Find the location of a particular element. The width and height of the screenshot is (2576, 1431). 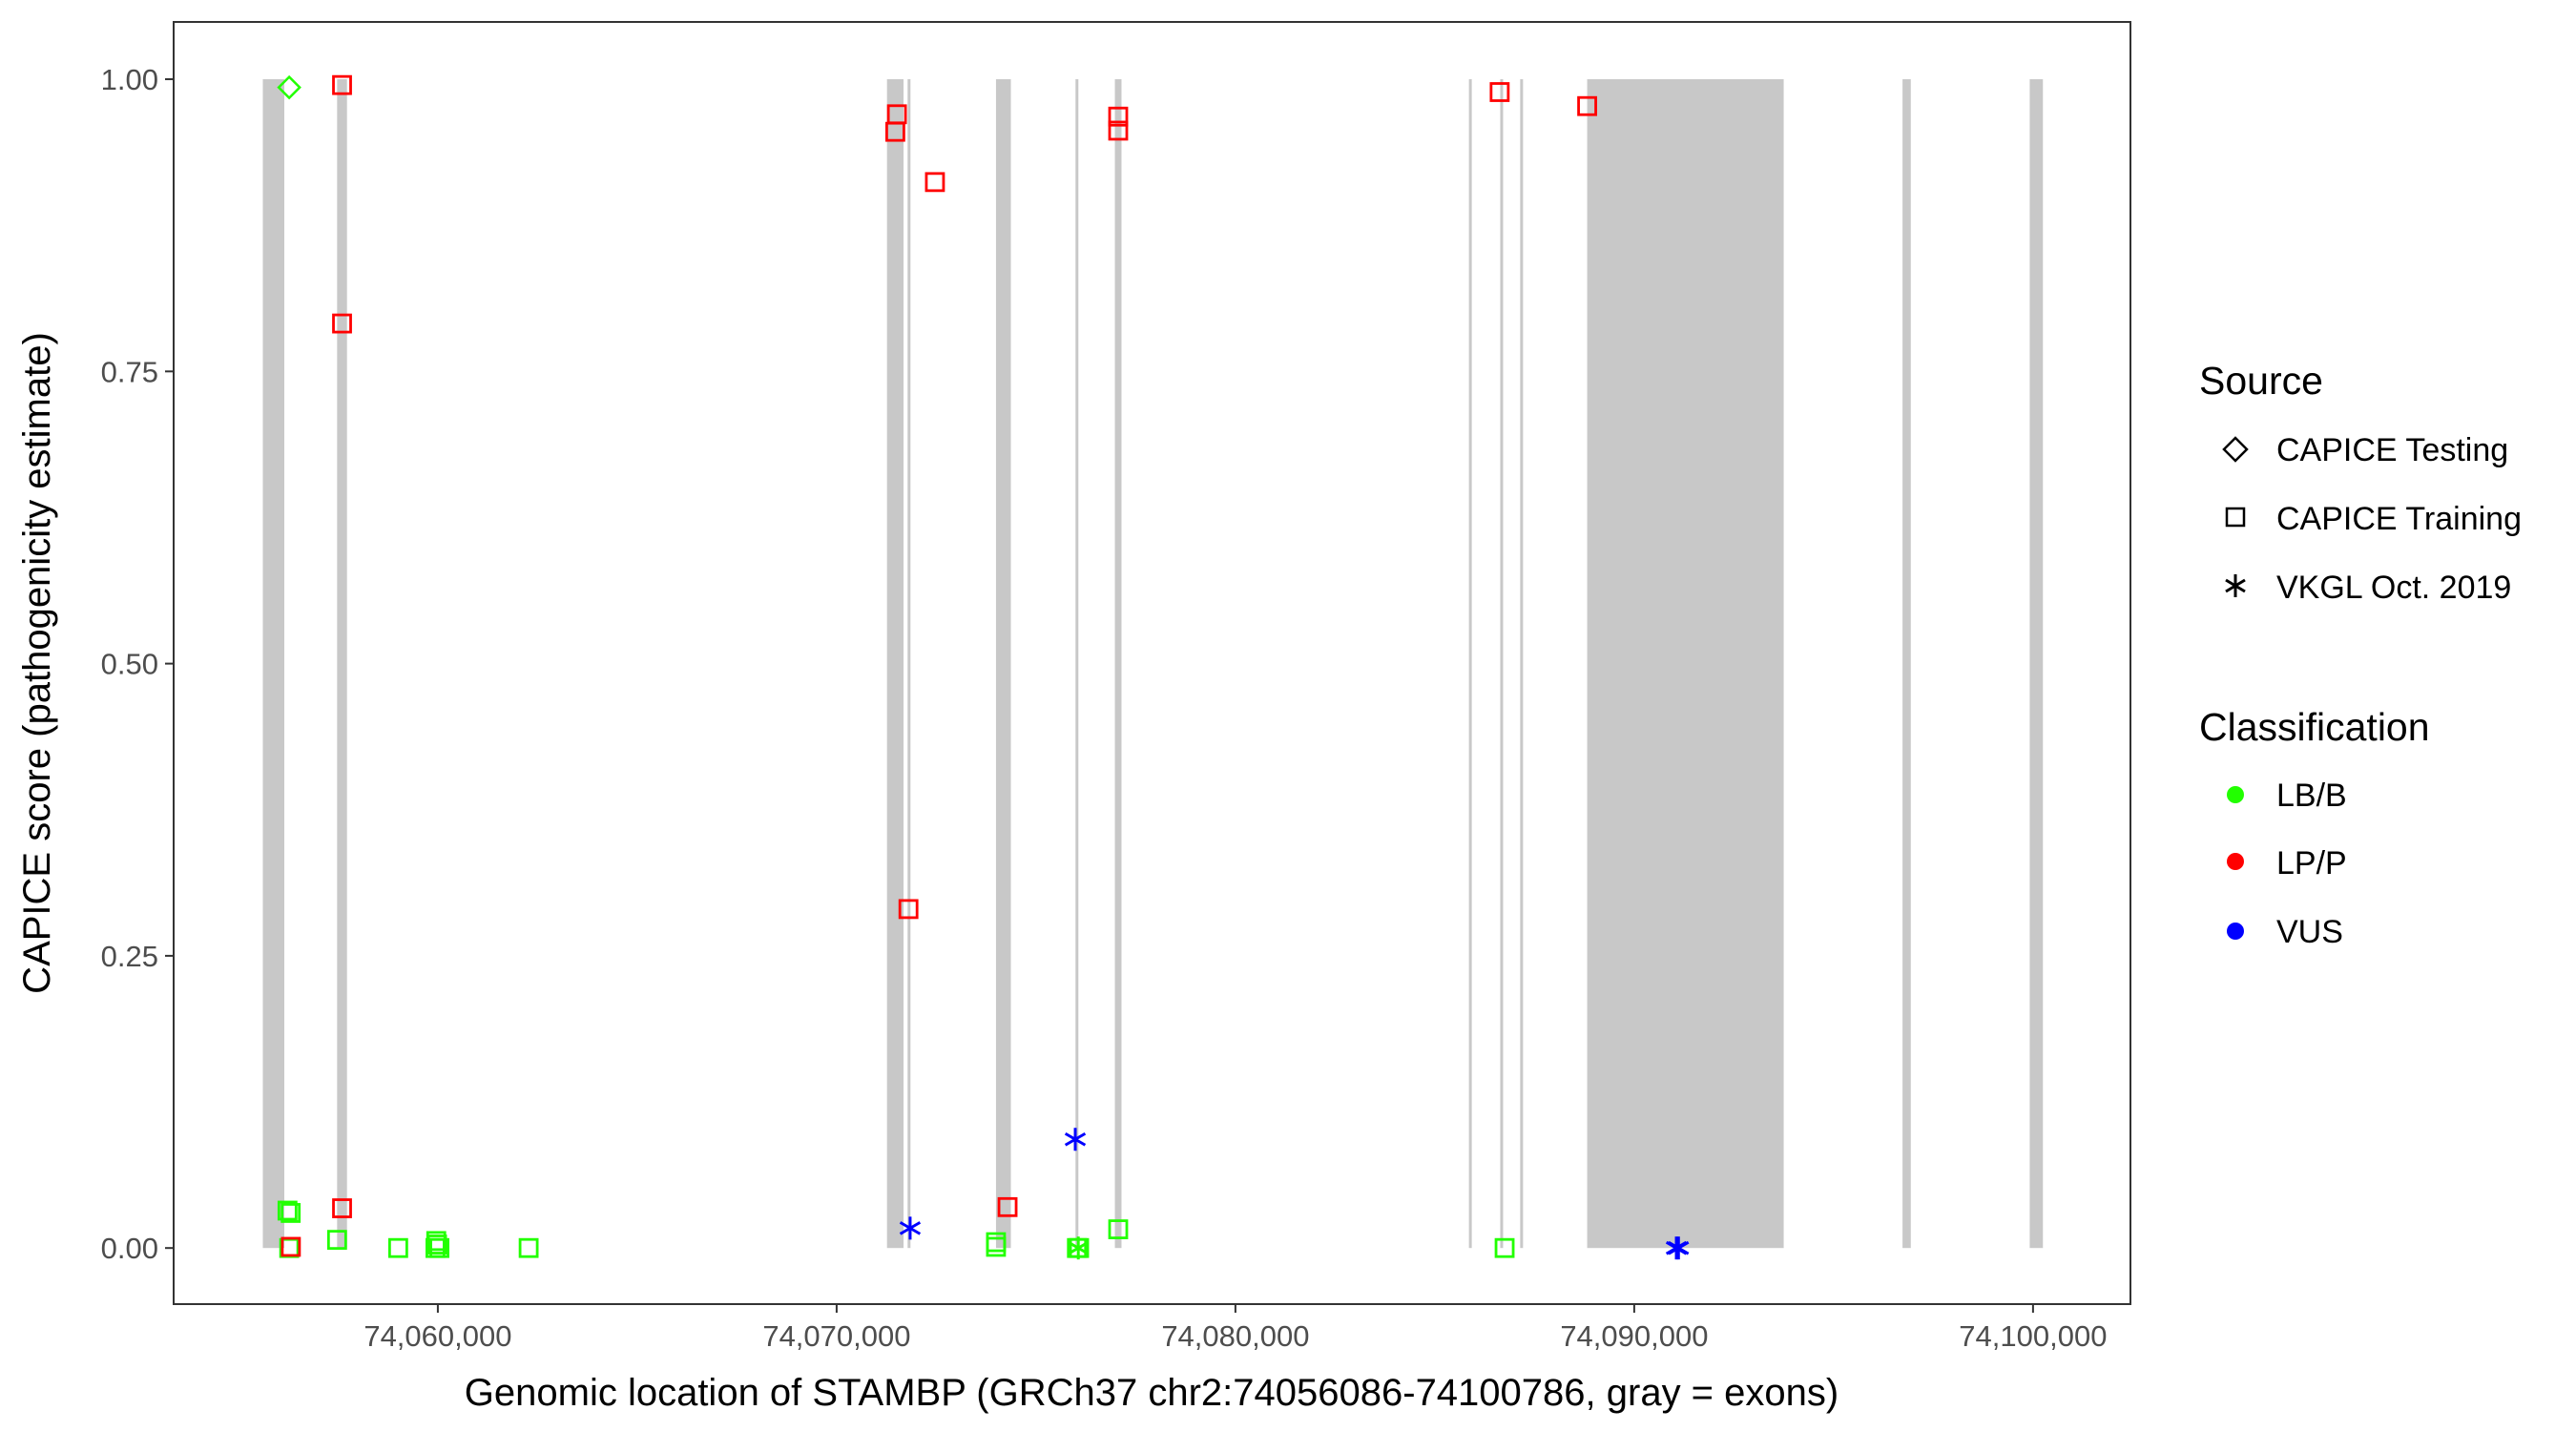

x-tick-label: 74,100,000 is located at coordinates (2033, 1336).